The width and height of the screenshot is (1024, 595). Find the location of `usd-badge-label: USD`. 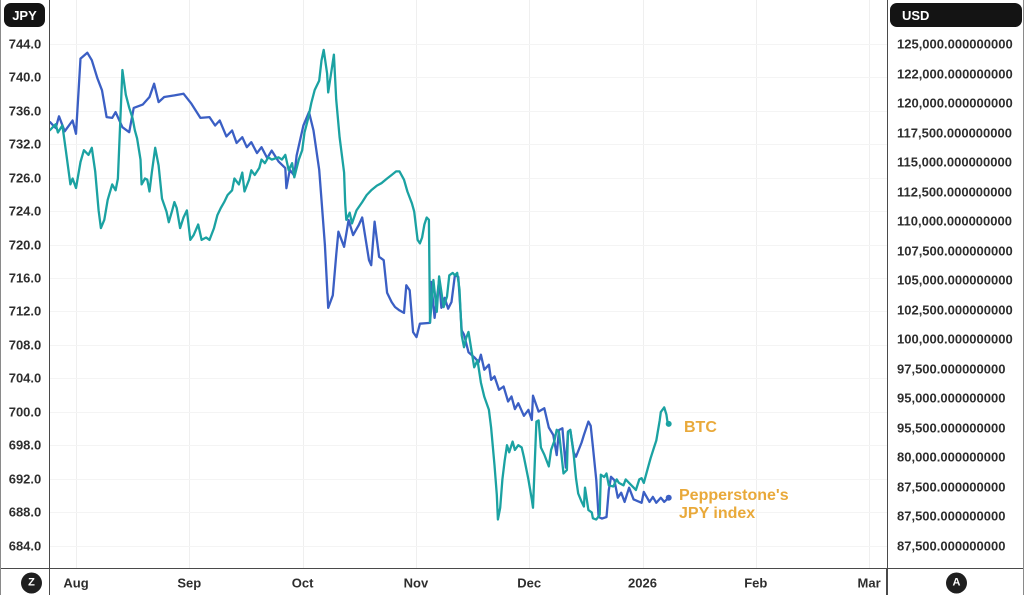

usd-badge-label: USD is located at coordinates (916, 15).